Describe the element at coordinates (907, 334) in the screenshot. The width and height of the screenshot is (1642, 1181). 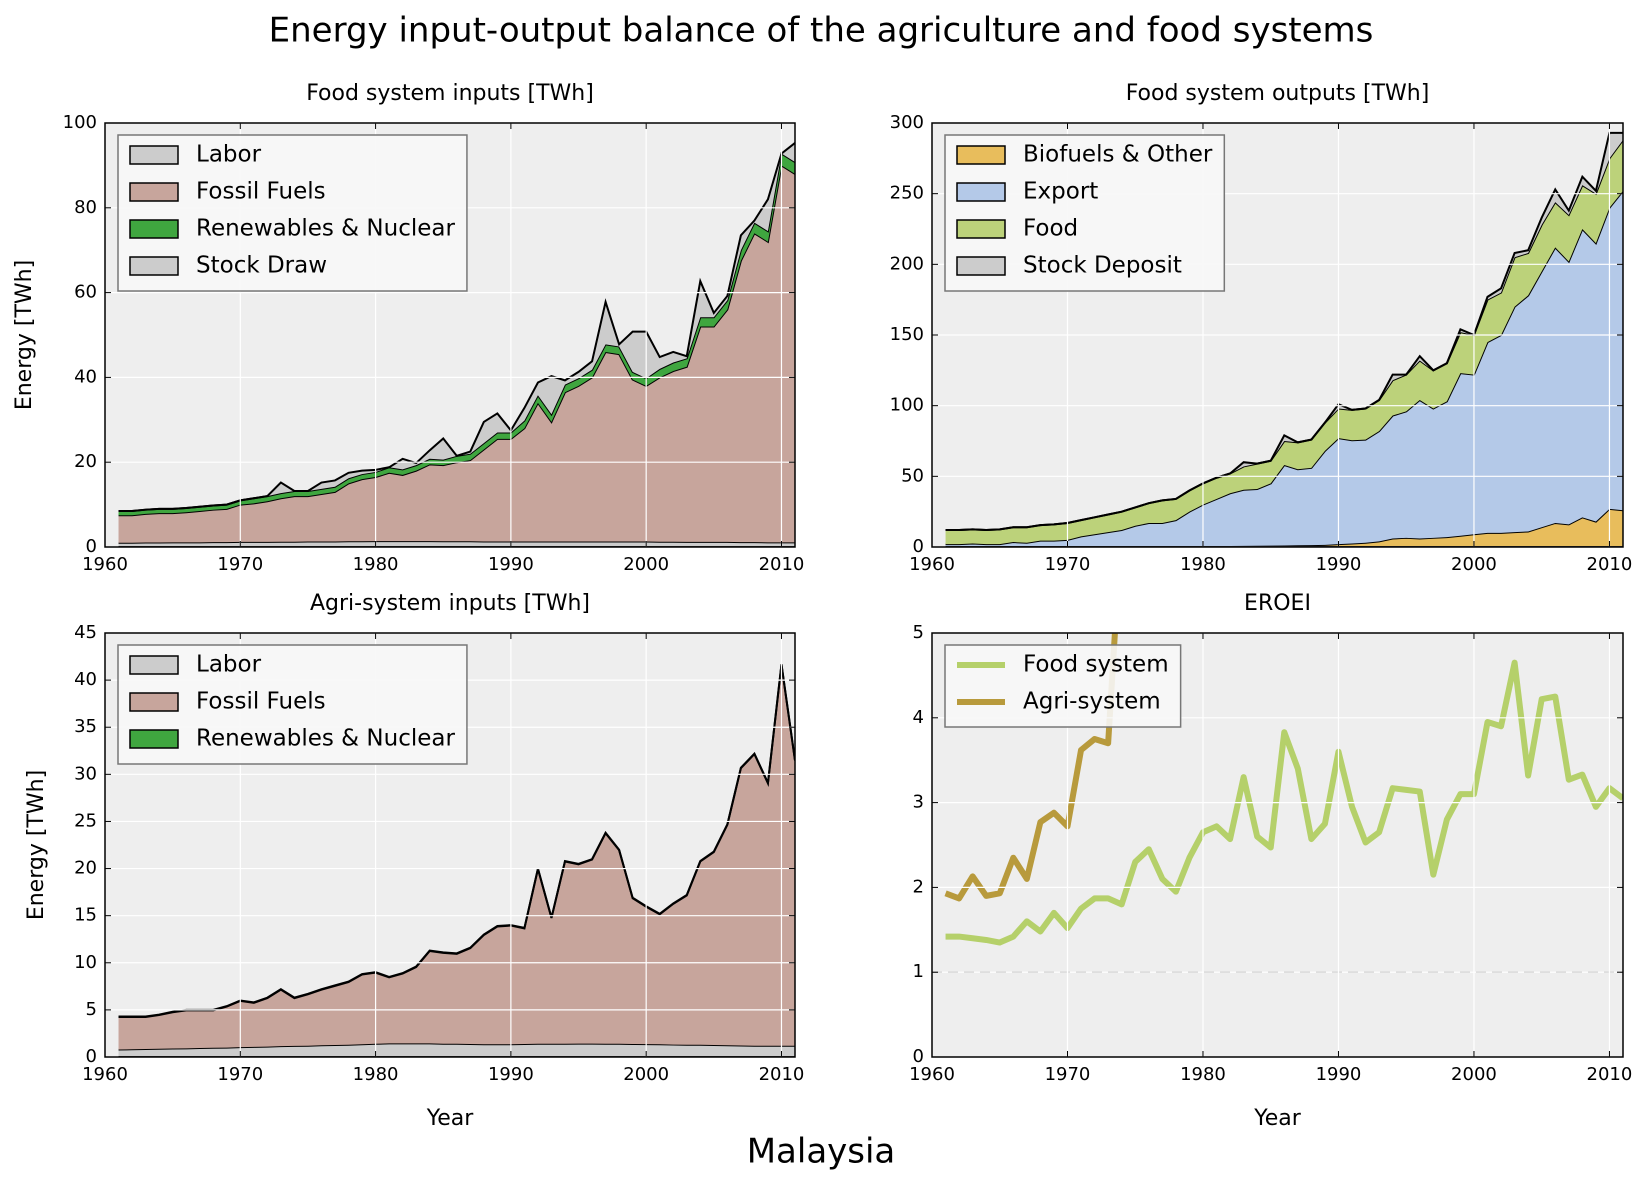
I see `y-tick-label: 150` at that location.